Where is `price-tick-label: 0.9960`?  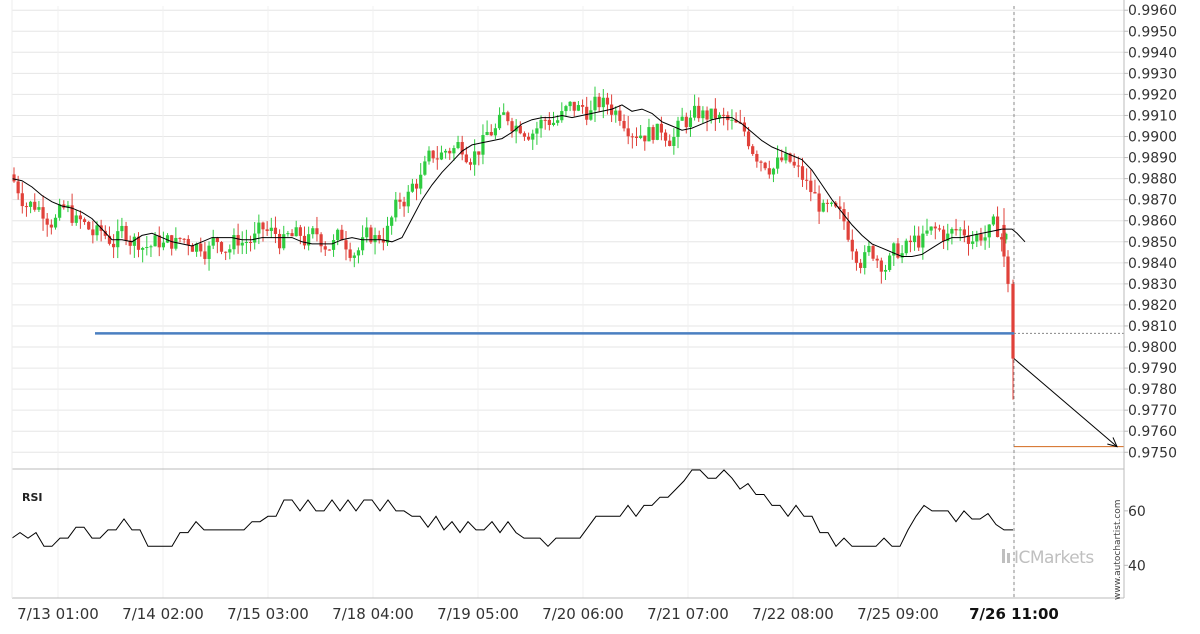 price-tick-label: 0.9960 is located at coordinates (1152, 11).